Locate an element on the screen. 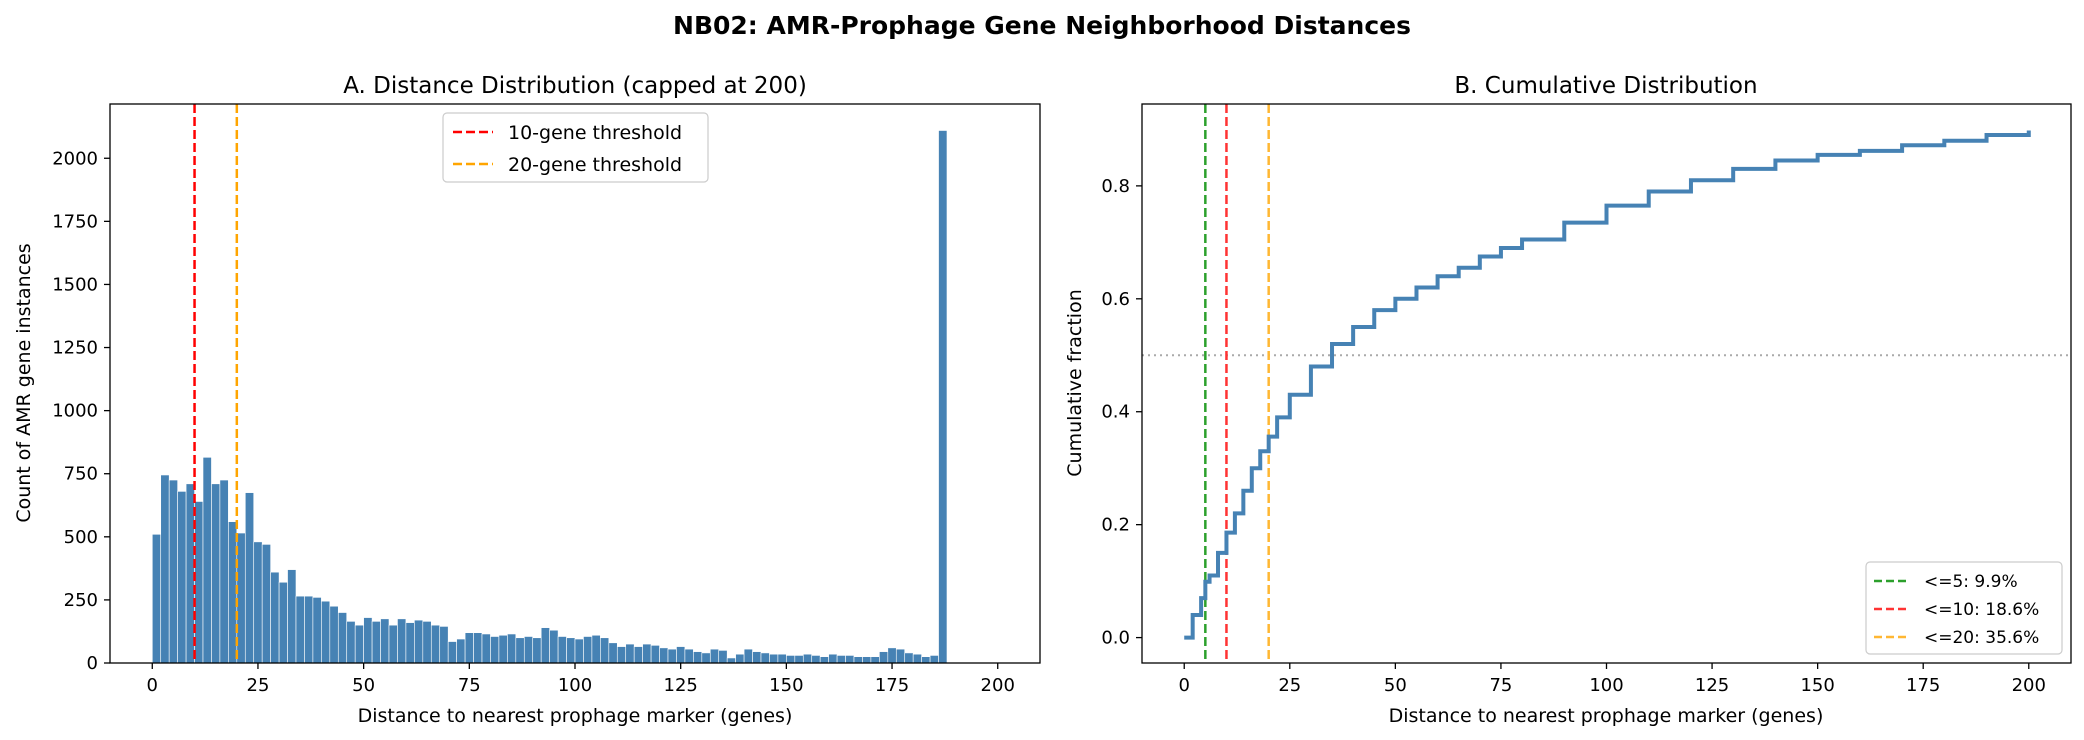 The width and height of the screenshot is (2084, 740). y-tick-label: 1000 is located at coordinates (75, 411).